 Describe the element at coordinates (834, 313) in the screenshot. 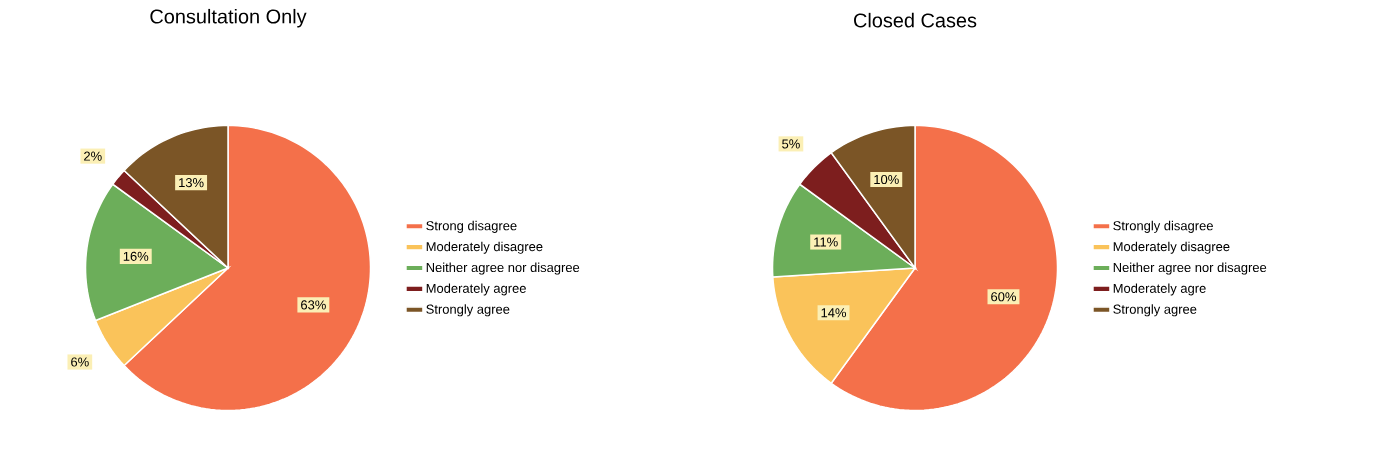

I see `data-label: 14%` at that location.